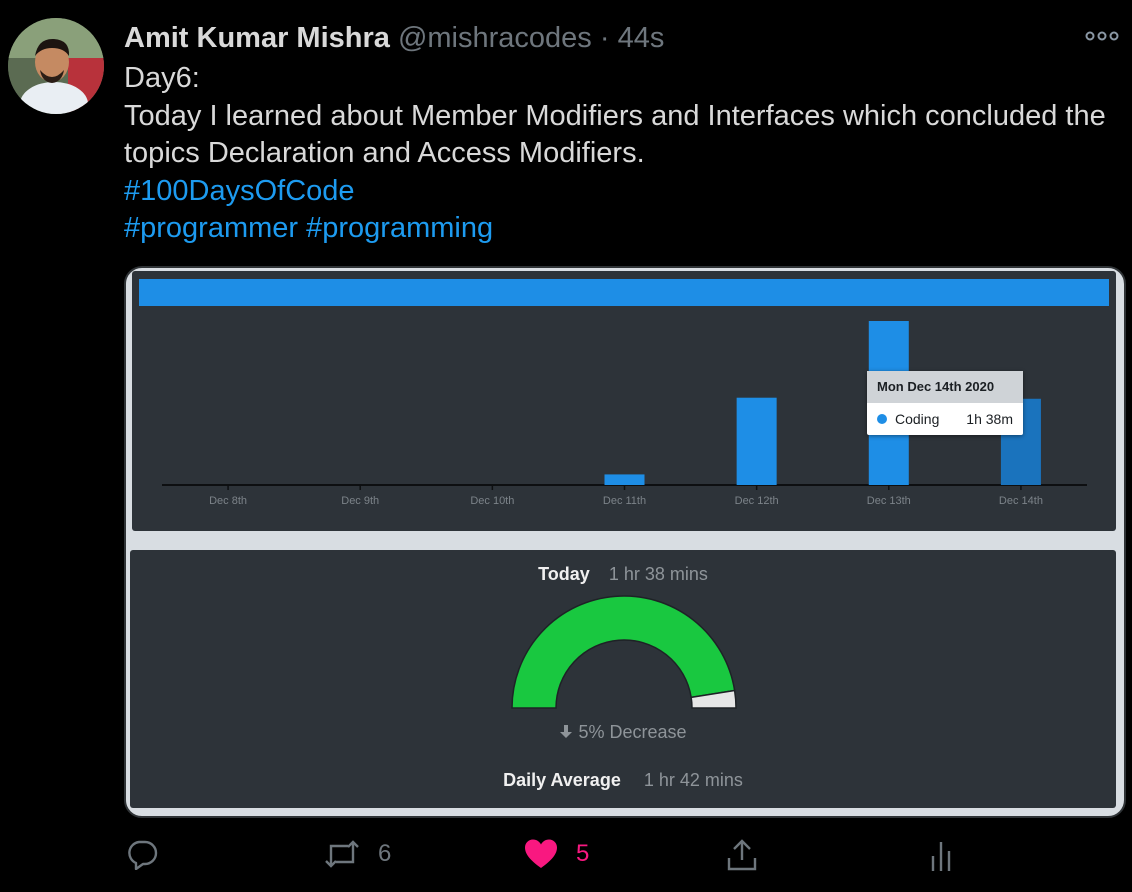 The image size is (1132, 892). Describe the element at coordinates (917, 419) in the screenshot. I see `tooltip-series: Coding` at that location.